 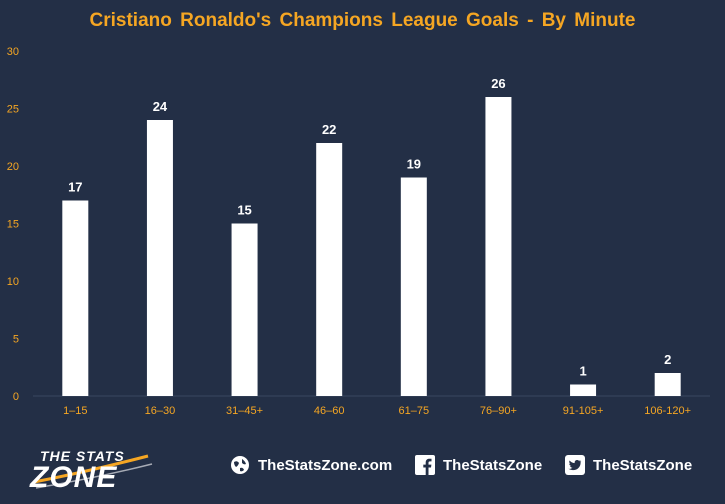 What do you see at coordinates (13, 282) in the screenshot?
I see `y-tick-label: 10` at bounding box center [13, 282].